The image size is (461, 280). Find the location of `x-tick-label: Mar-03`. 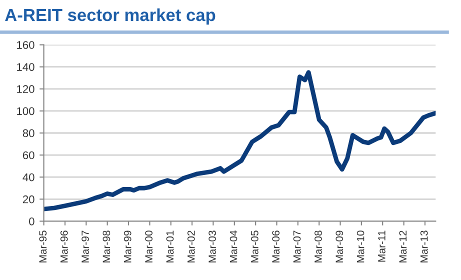

x-tick-label: Mar-03 is located at coordinates (212, 246).